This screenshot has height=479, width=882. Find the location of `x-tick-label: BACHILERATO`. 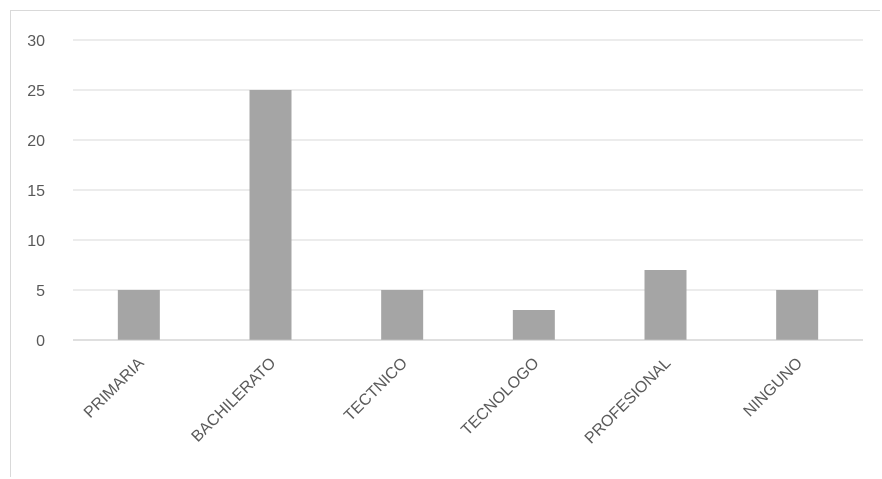

x-tick-label: BACHILERATO is located at coordinates (234, 400).